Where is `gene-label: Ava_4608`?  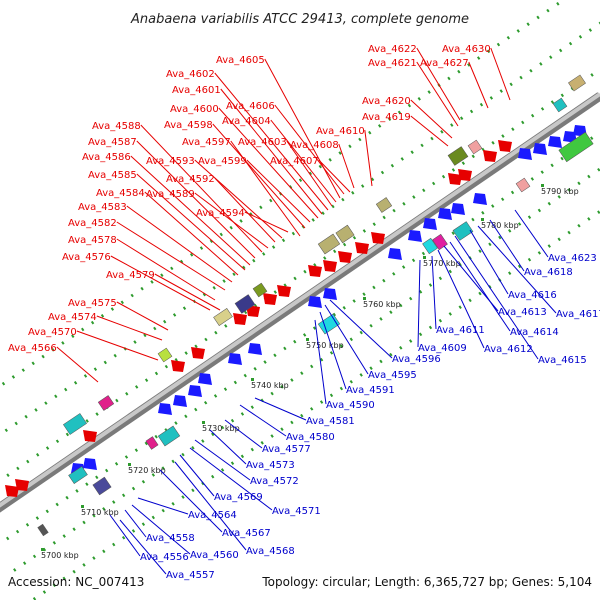
gene-label: Ava_4608 is located at coordinates (314, 145).